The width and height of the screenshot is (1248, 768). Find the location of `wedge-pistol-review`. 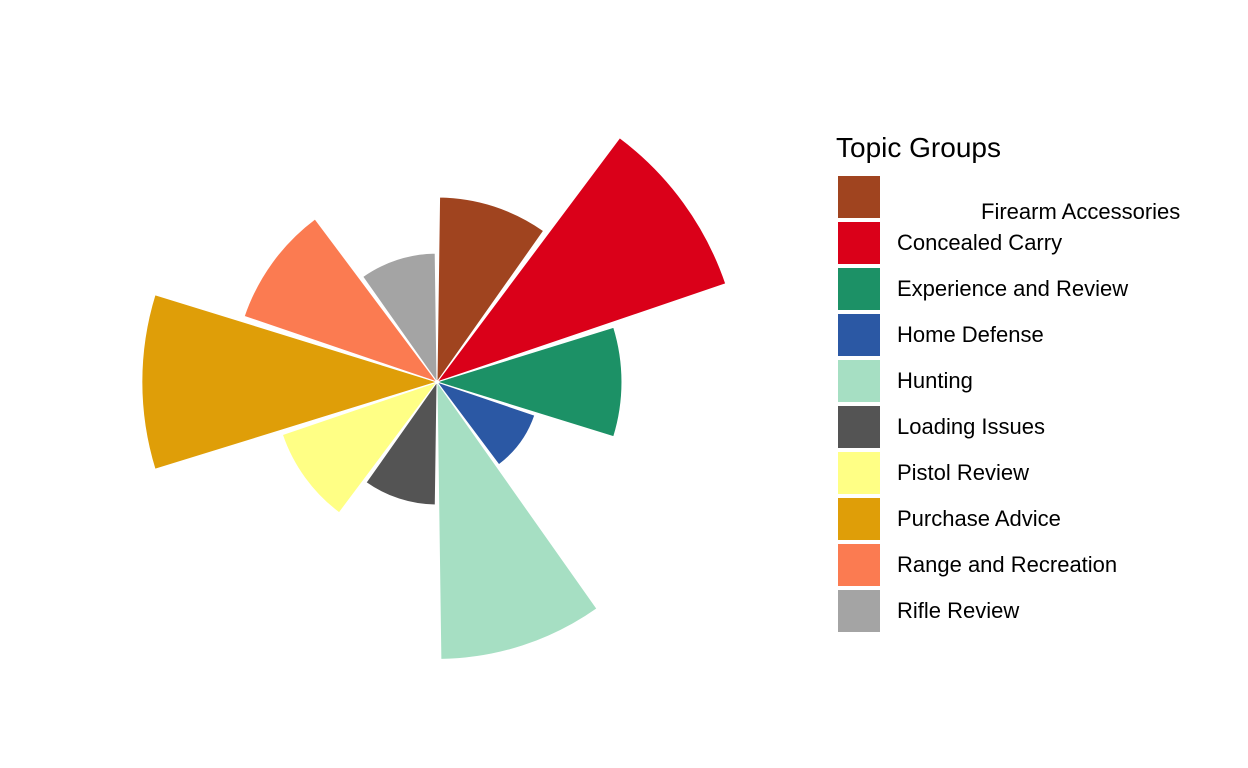

wedge-pistol-review is located at coordinates (360, 447).